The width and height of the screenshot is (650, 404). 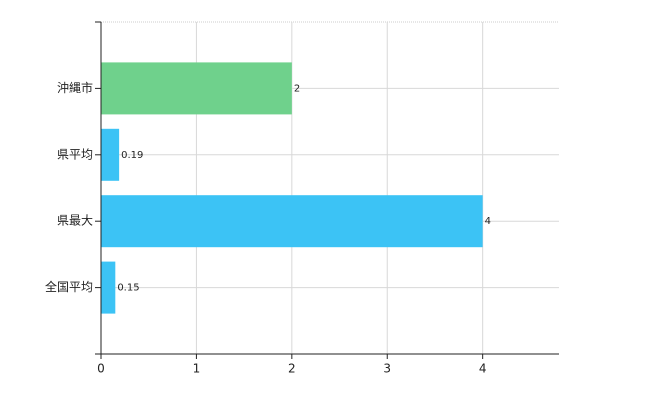 I want to click on x-tick-label: 2, so click(x=292, y=369).